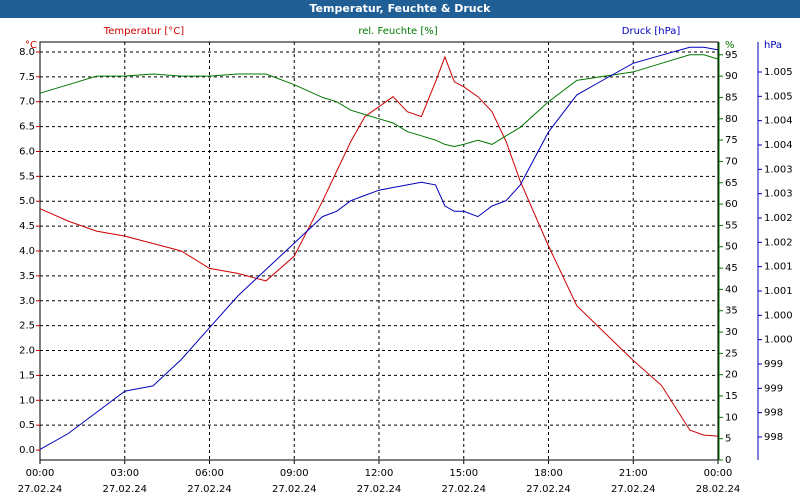 This screenshot has height=500, width=800. What do you see at coordinates (731, 268) in the screenshot?
I see `humidity-tick-label: 45` at bounding box center [731, 268].